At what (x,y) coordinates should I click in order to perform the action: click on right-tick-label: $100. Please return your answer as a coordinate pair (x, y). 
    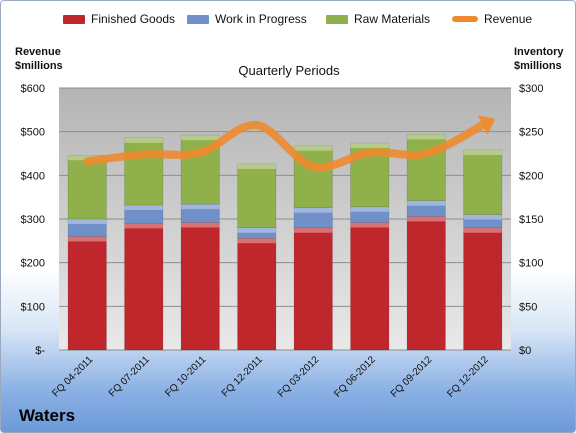
    Looking at the image, I should click on (531, 264).